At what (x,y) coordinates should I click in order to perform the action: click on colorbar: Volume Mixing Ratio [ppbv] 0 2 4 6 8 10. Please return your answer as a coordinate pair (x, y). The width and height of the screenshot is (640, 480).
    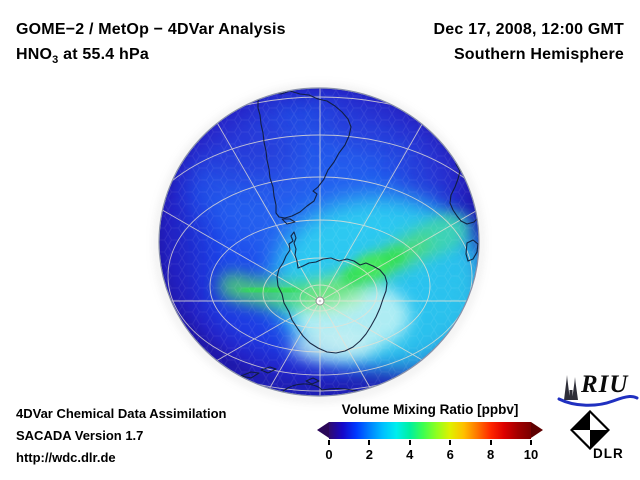
    Looking at the image, I should click on (430, 436).